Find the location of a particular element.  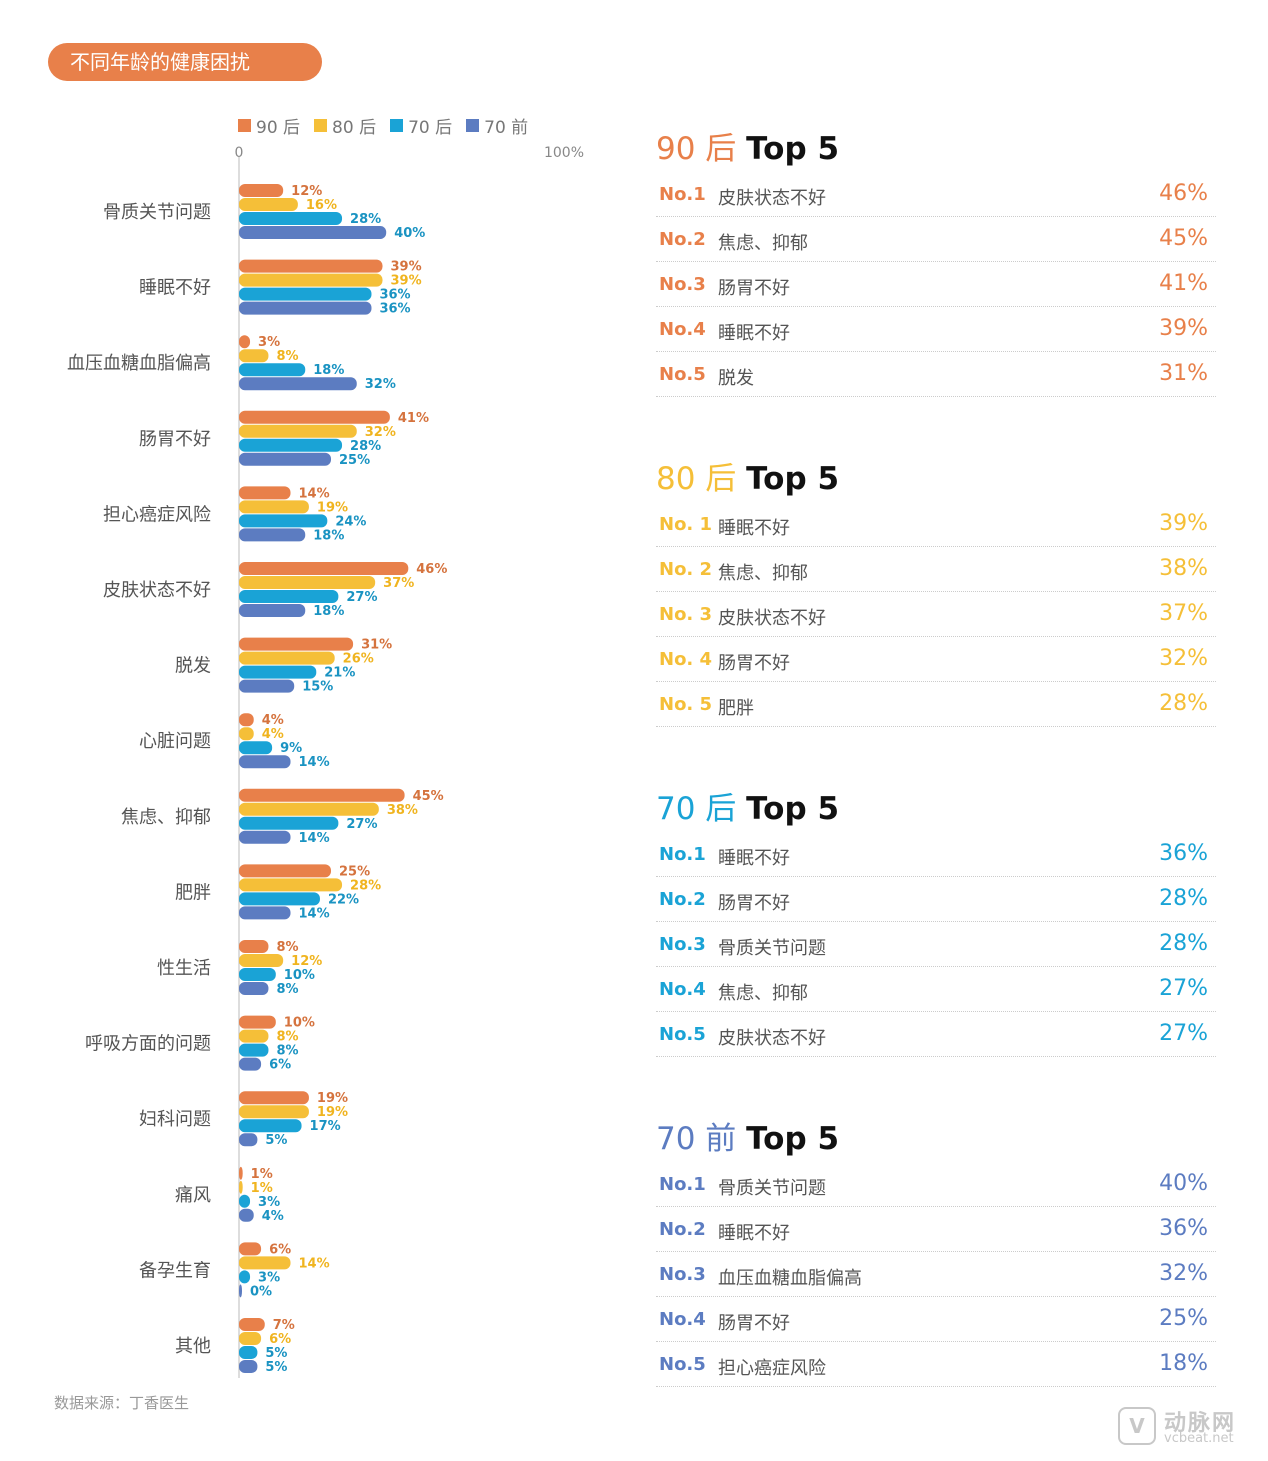

rank-label: 肥胖 is located at coordinates (736, 708).